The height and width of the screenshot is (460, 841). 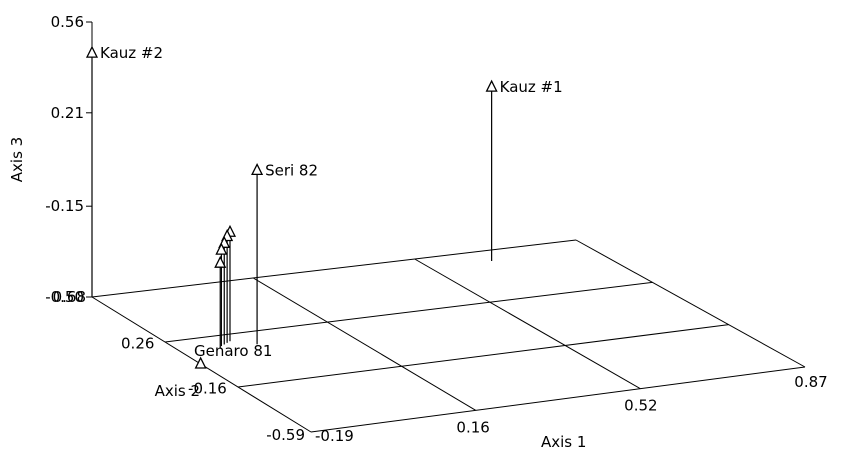 I want to click on axis-2-tick-label: 0.68, so click(x=69, y=297).